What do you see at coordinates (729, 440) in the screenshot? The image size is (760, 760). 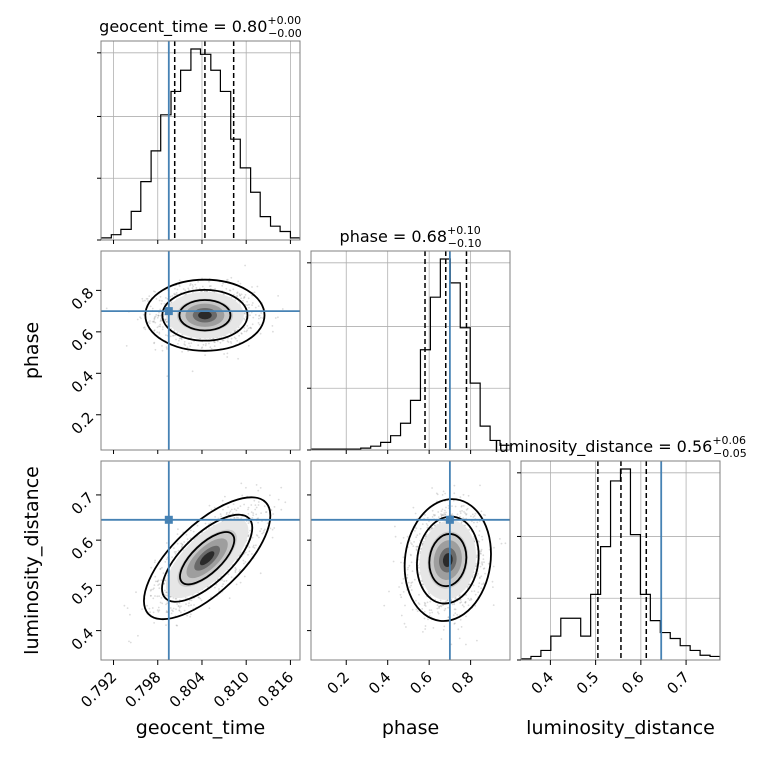 I see `title-plus: +0.06` at bounding box center [729, 440].